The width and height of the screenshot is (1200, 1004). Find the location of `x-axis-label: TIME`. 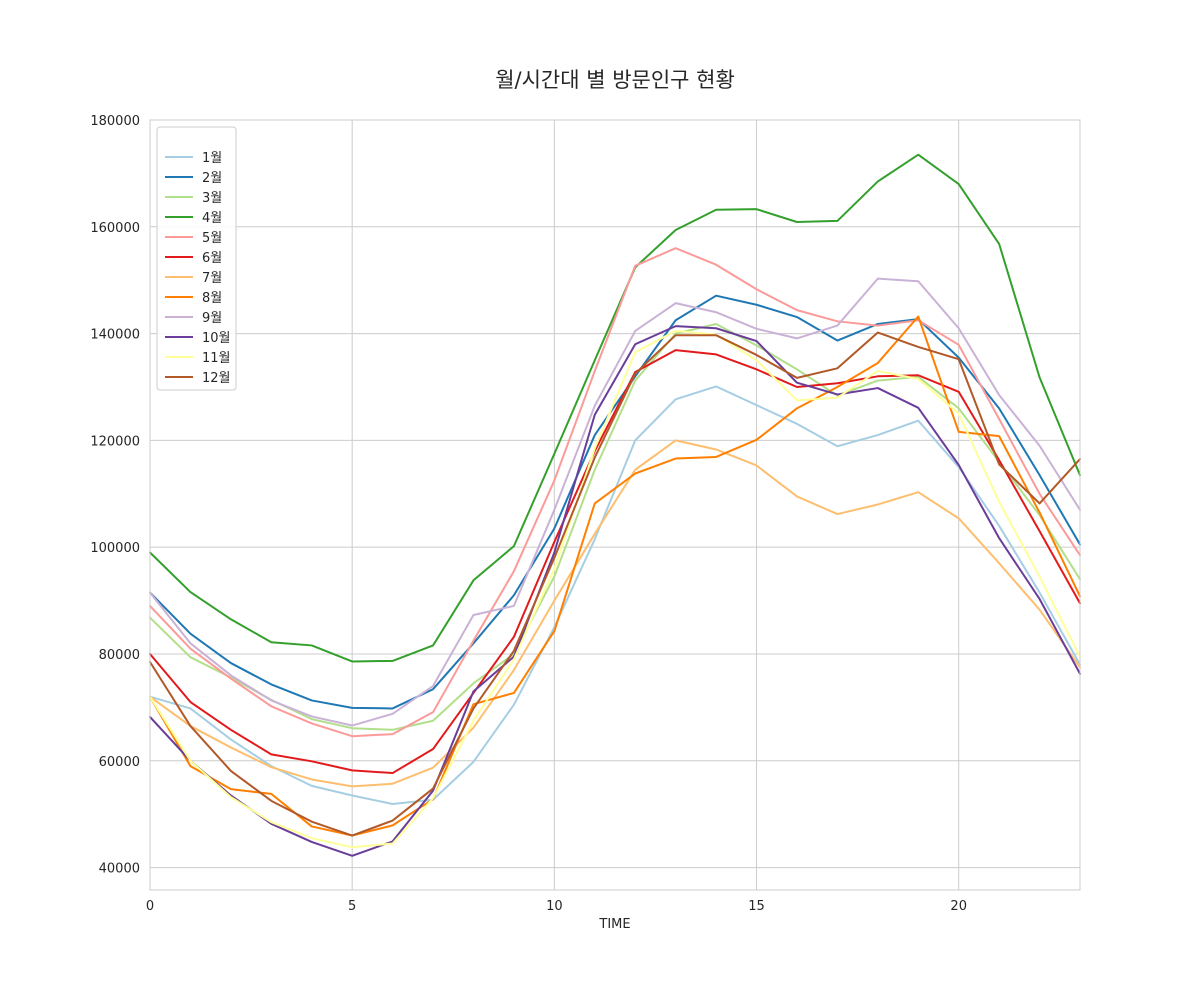

x-axis-label: TIME is located at coordinates (614, 924).